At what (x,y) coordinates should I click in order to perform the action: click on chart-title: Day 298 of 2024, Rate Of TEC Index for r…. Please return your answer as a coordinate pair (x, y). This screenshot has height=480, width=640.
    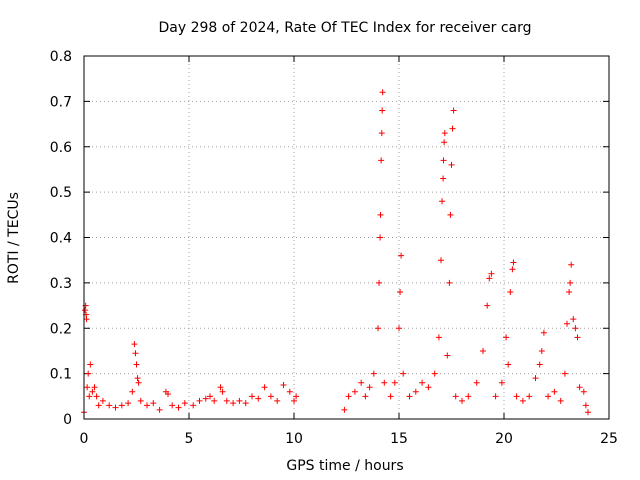
    Looking at the image, I should click on (344, 28).